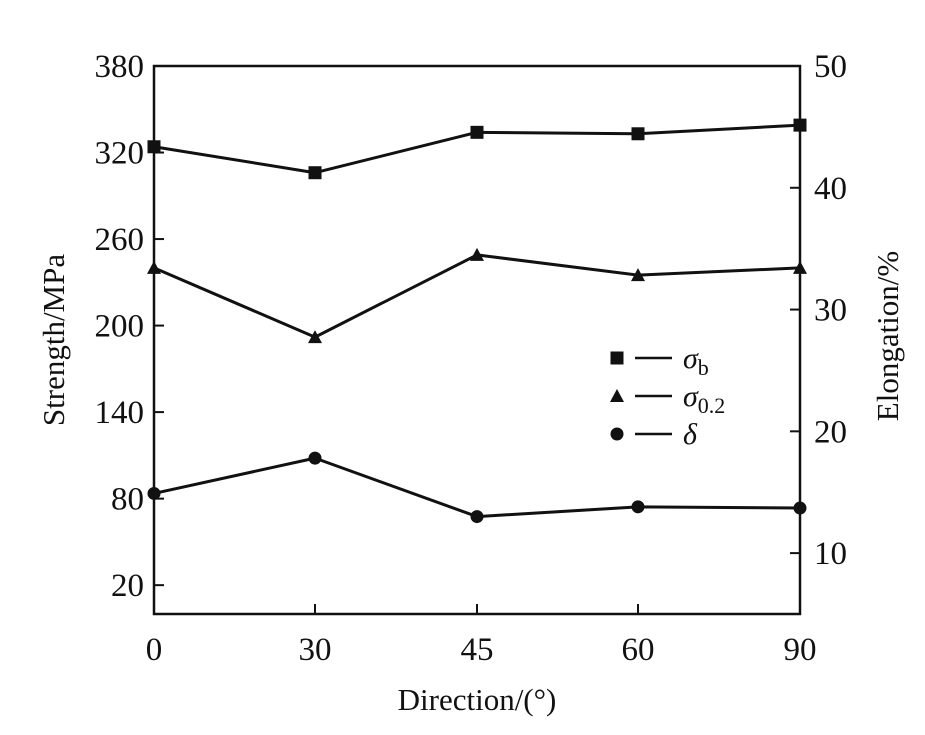 The image size is (925, 735). I want to click on y-left-tick-label: 20, so click(127, 586).